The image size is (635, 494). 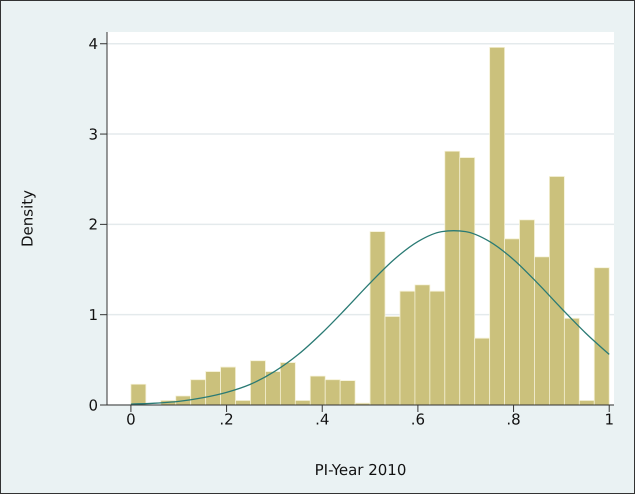 What do you see at coordinates (322, 419) in the screenshot?
I see `x-tick-label: .4` at bounding box center [322, 419].